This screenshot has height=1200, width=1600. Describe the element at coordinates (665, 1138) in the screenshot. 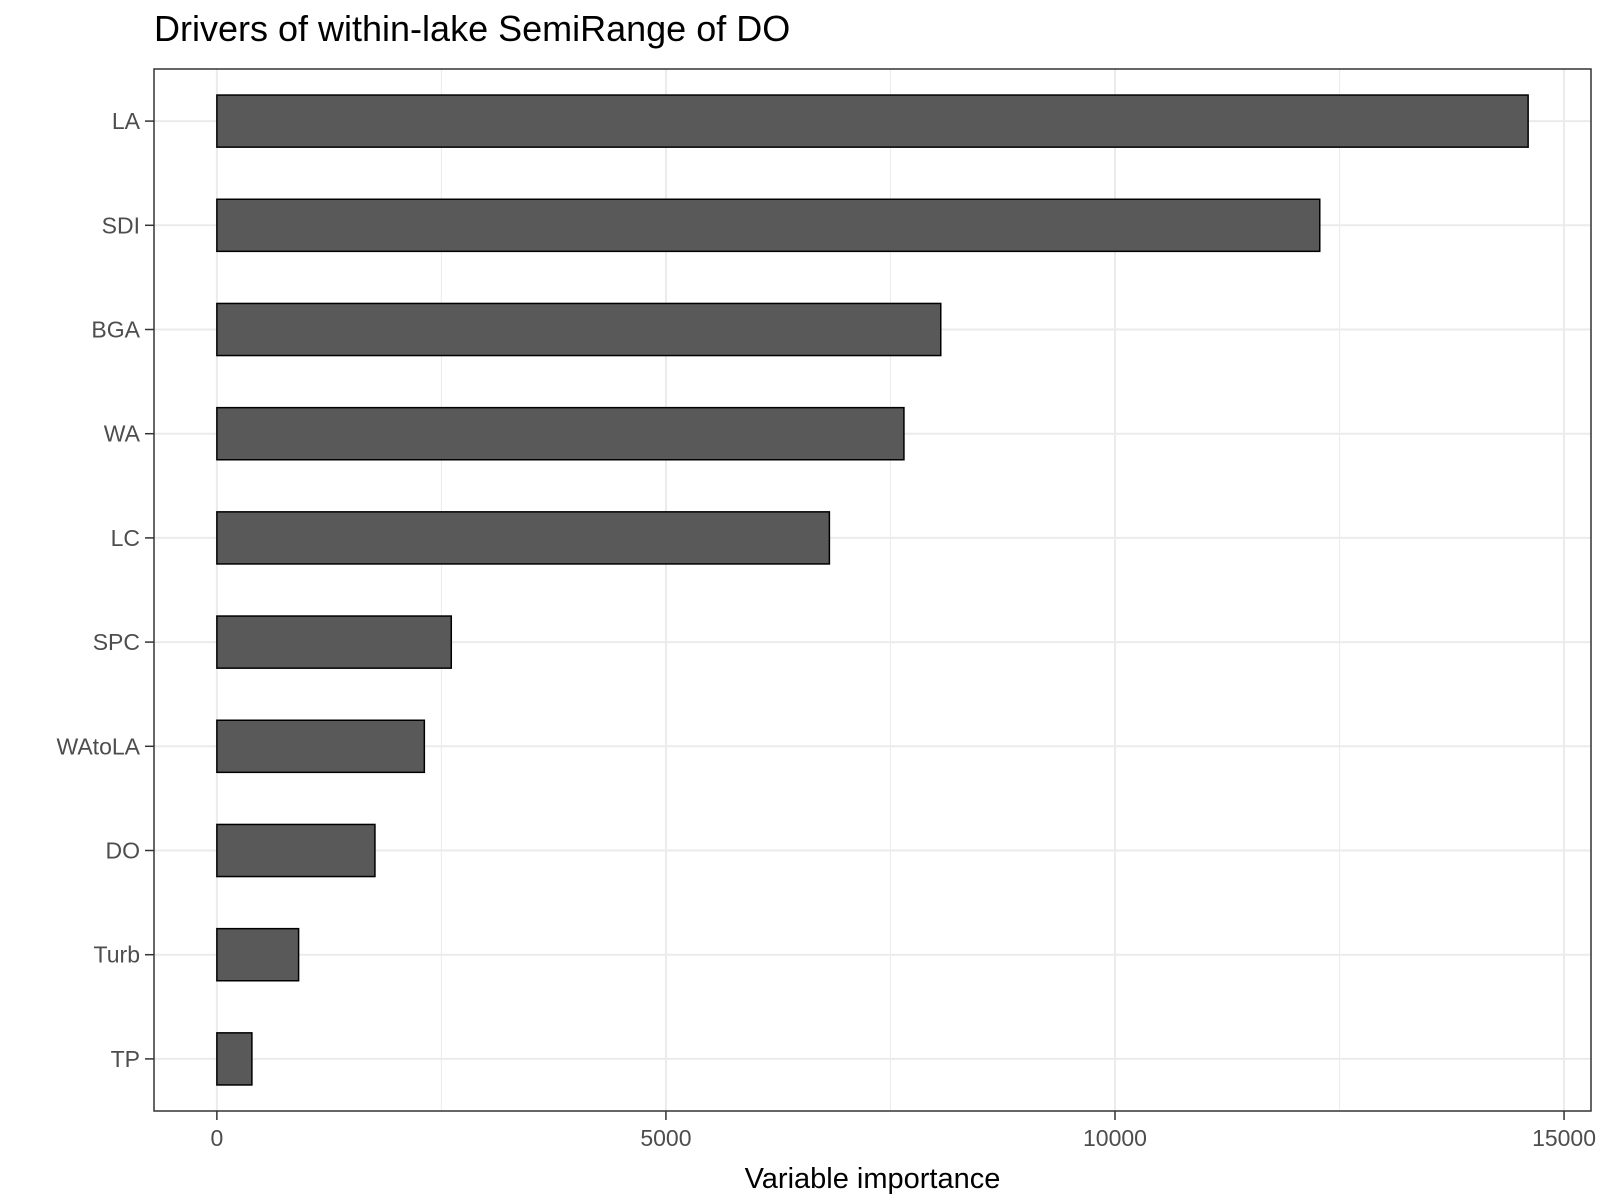

I see `x-tick-label: 5000` at that location.